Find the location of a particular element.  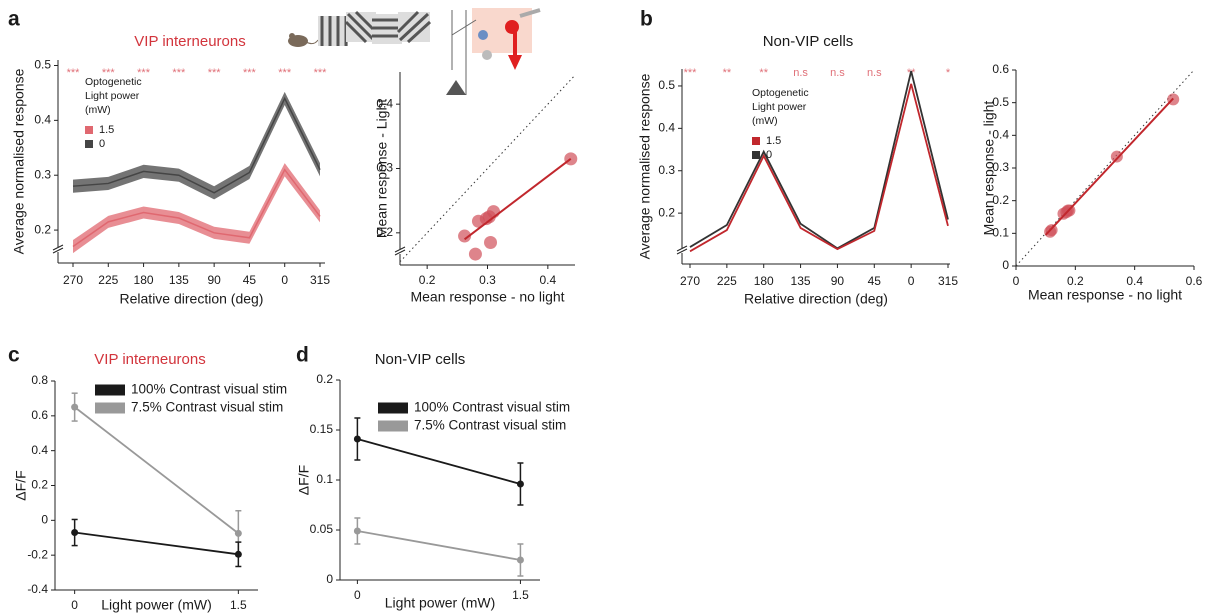

y-tick-label: 0.8 is located at coordinates (39, 380).